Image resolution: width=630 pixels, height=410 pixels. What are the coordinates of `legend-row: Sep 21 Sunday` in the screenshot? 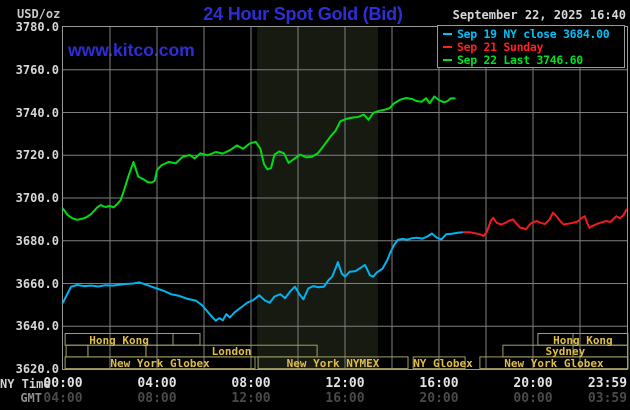 It's located at (533, 46).